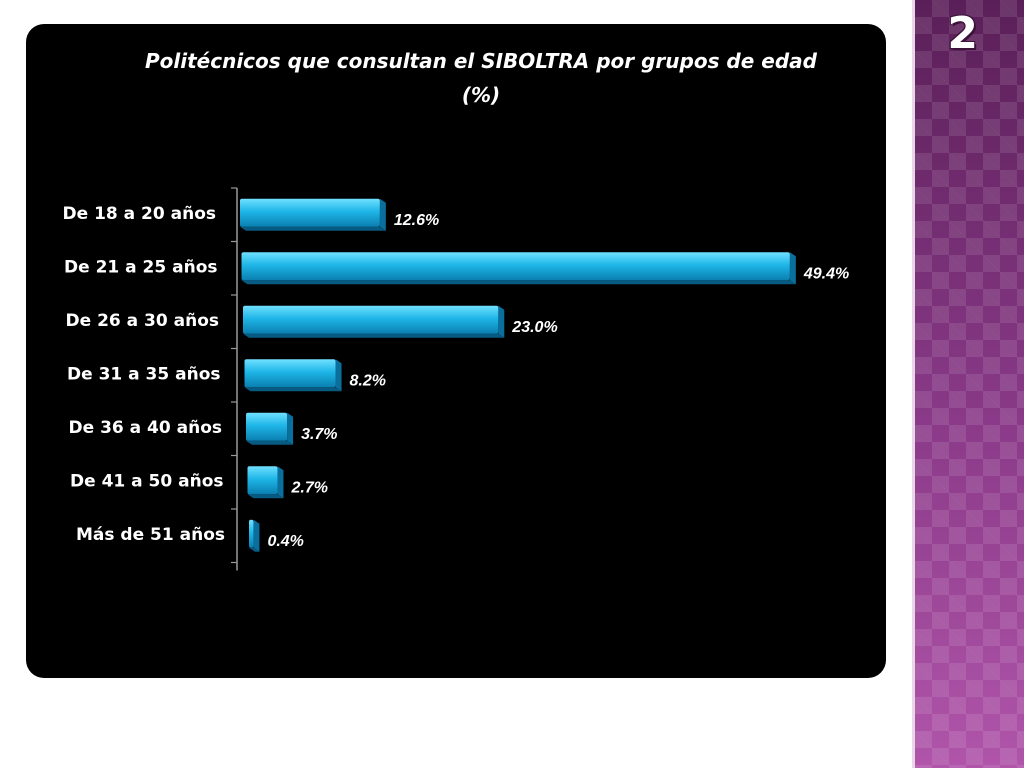  What do you see at coordinates (534, 327) in the screenshot?
I see `value-label: 23.0%` at bounding box center [534, 327].